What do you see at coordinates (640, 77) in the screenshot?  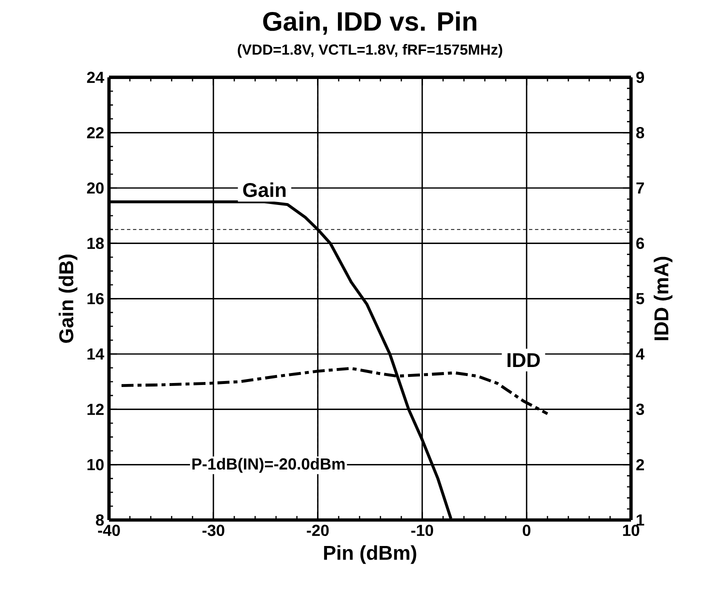 I see `y2-tick-label: 9` at bounding box center [640, 77].